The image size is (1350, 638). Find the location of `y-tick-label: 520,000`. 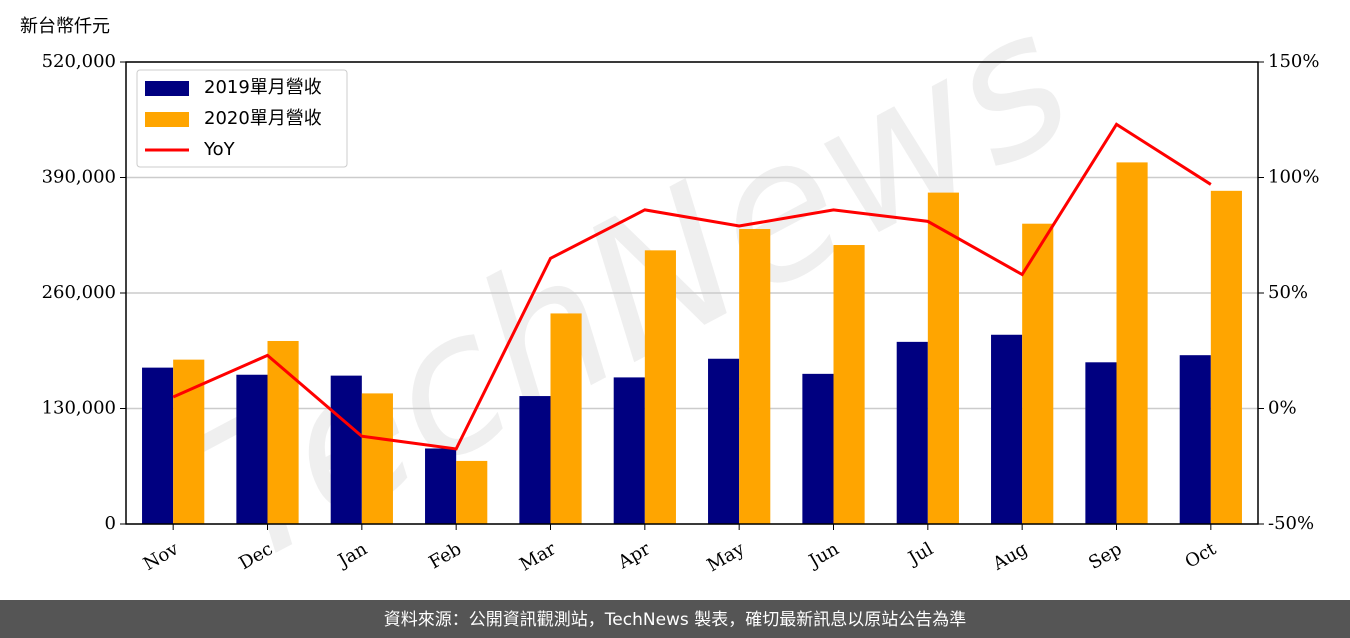

y-tick-label: 520,000 is located at coordinates (79, 61).